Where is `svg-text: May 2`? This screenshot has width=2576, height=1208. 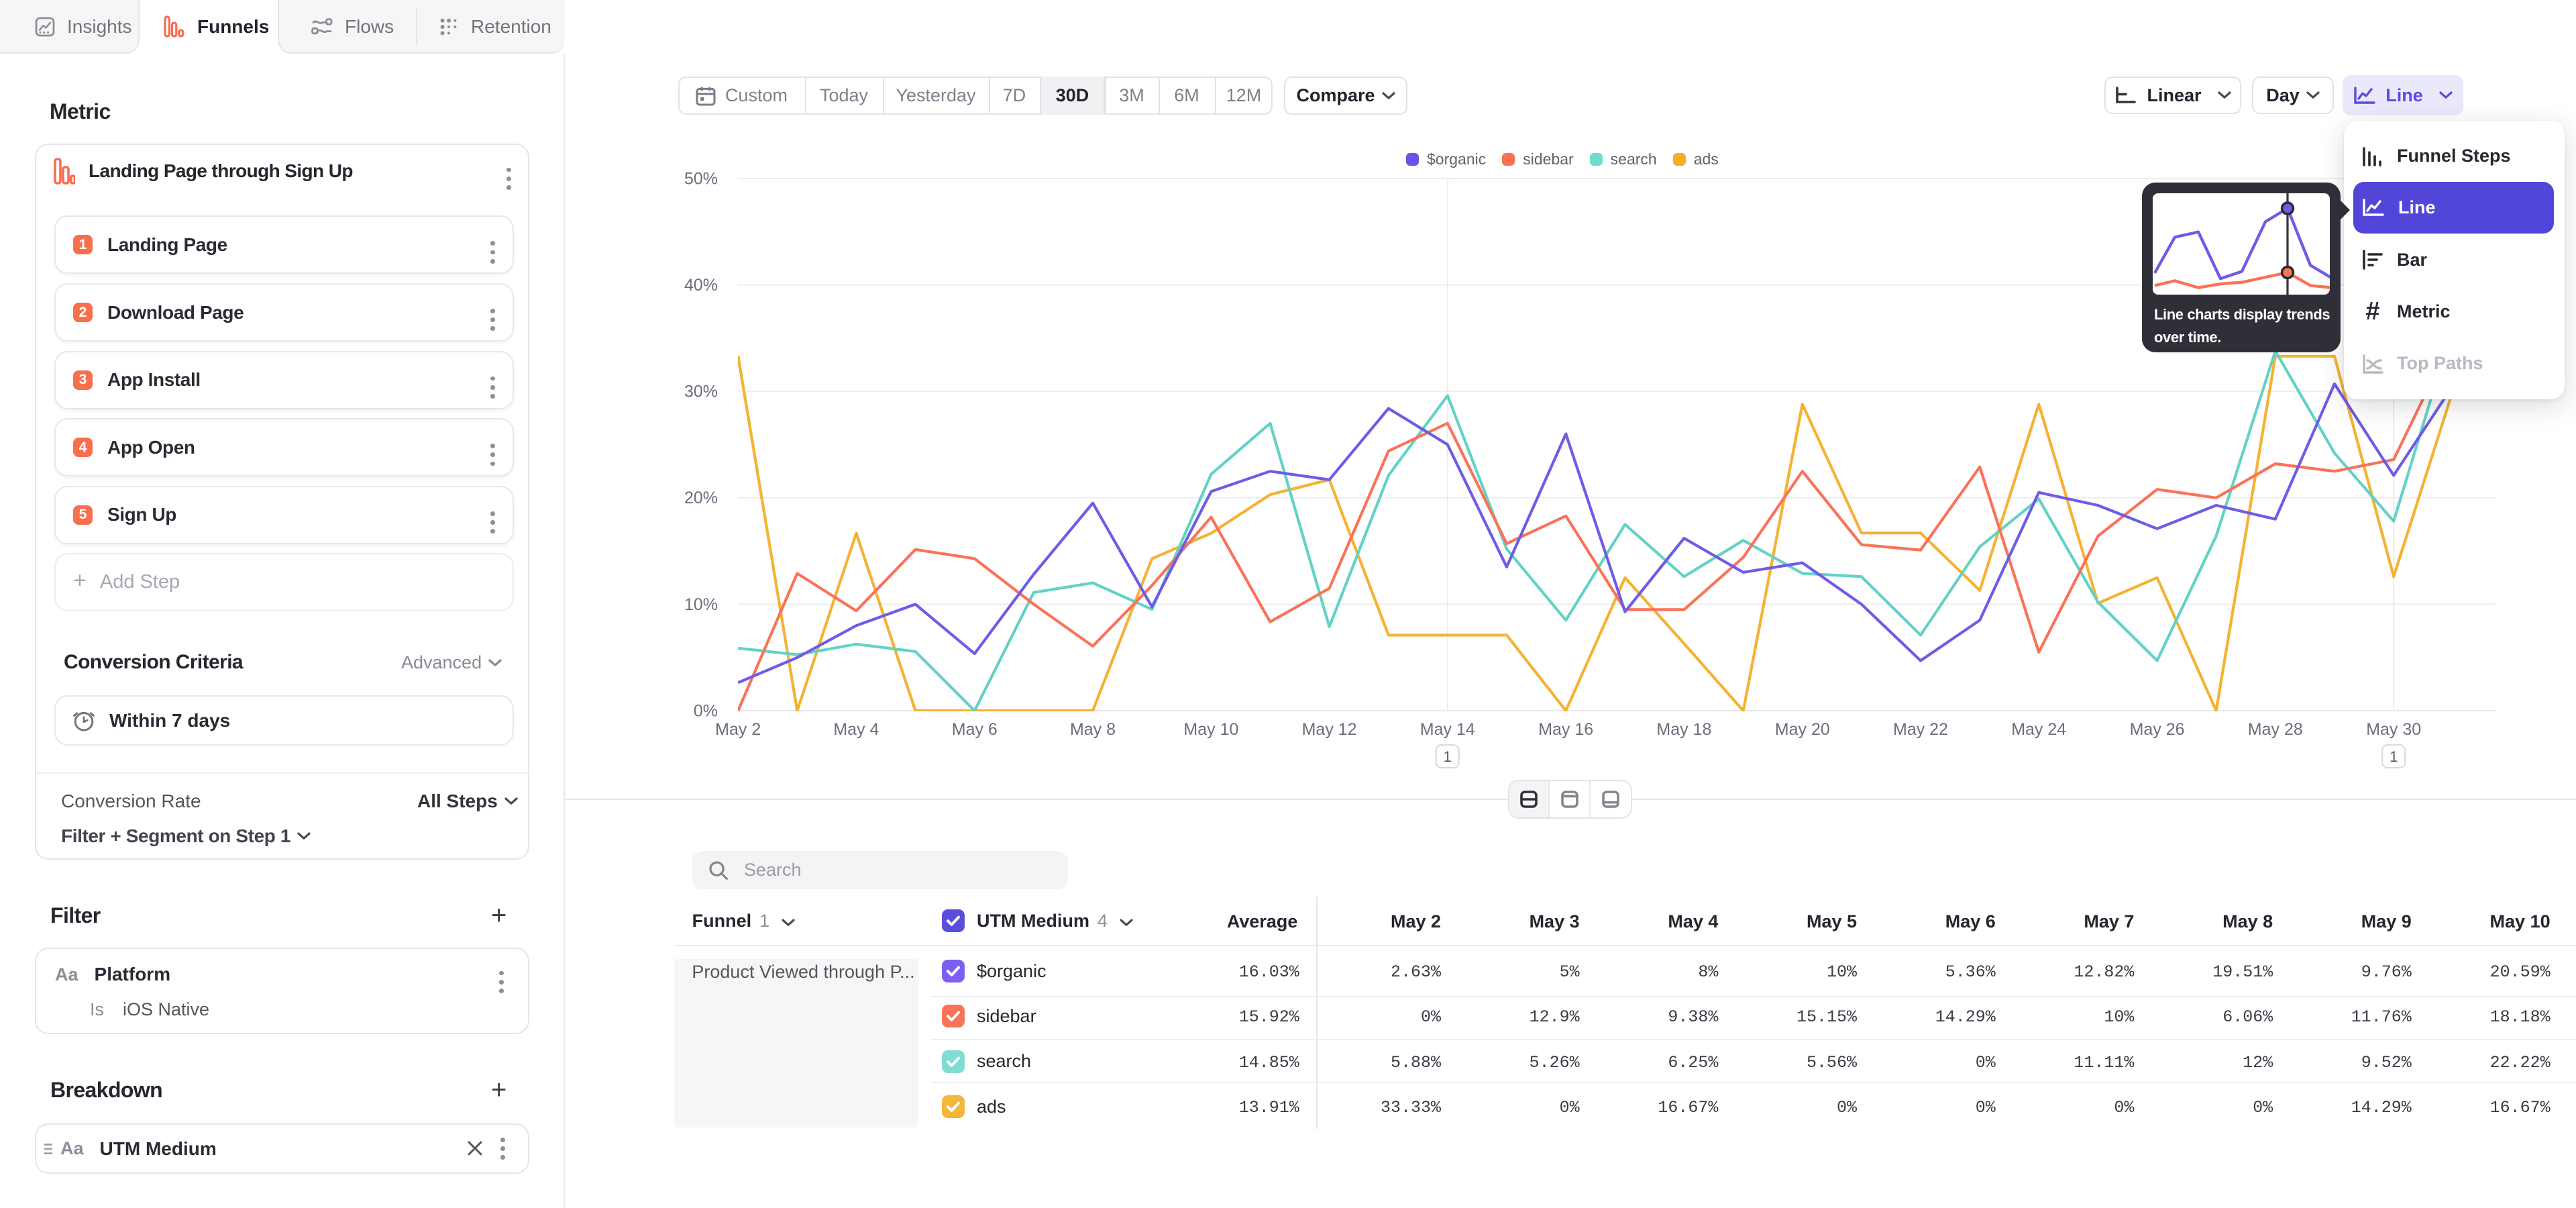
svg-text: May 2 is located at coordinates (738, 730).